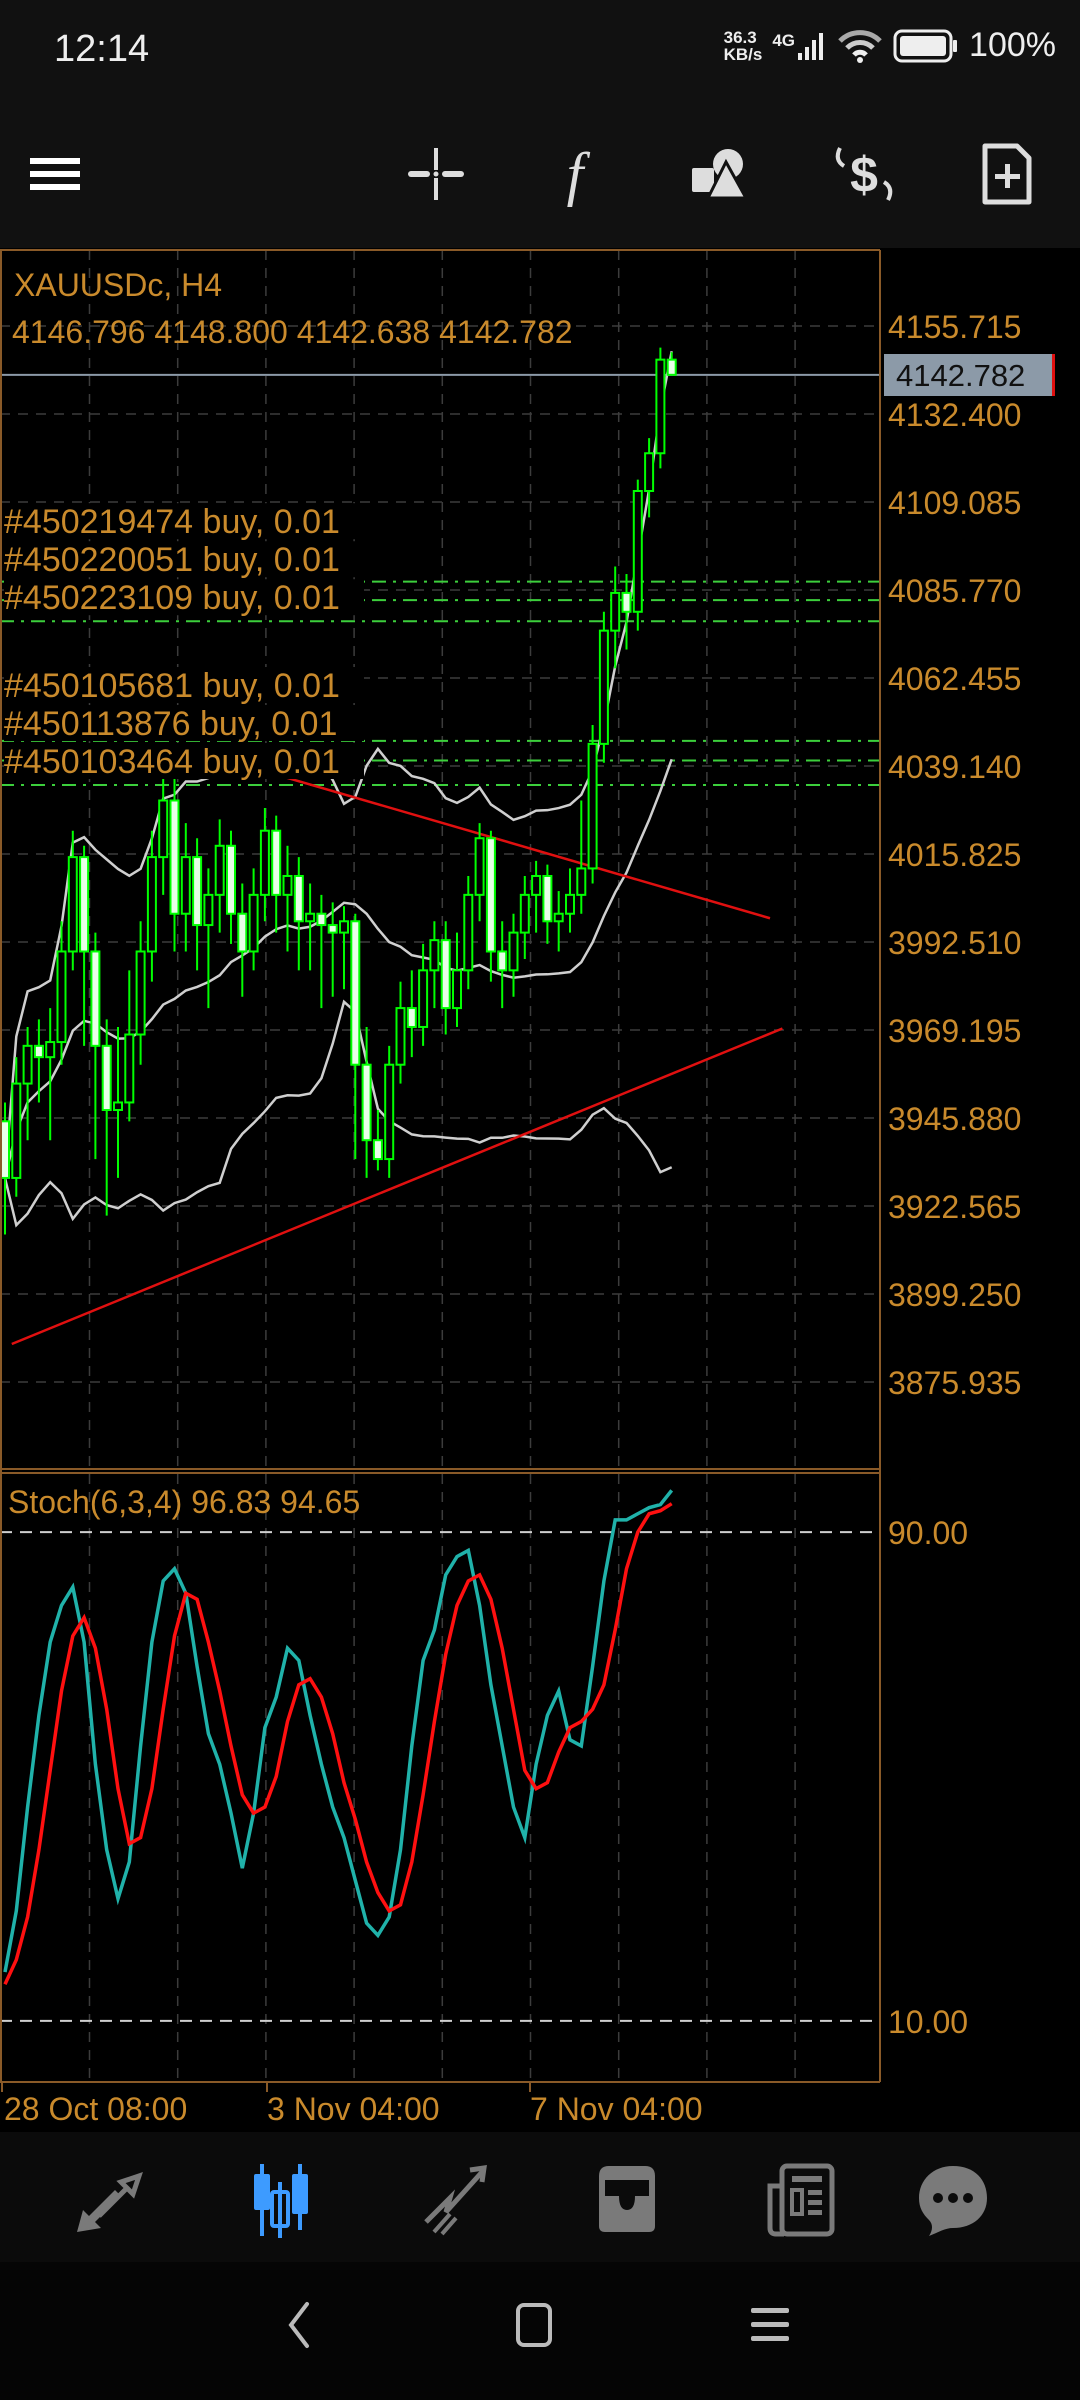  What do you see at coordinates (616, 2109) in the screenshot?
I see `time-label: 7 Nov 04:00` at bounding box center [616, 2109].